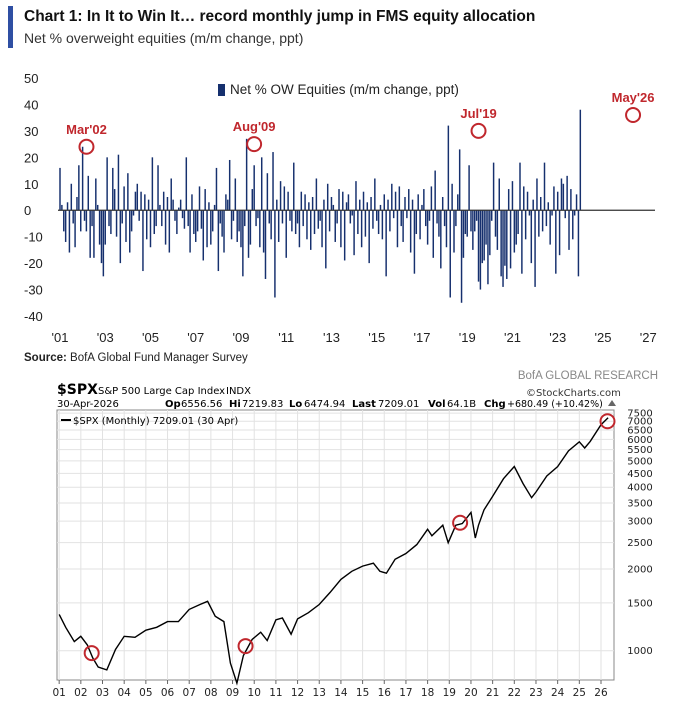 Image resolution: width=680 pixels, height=711 pixels. Describe the element at coordinates (405, 693) in the screenshot. I see `spx-x-tick-label: 17` at that location.